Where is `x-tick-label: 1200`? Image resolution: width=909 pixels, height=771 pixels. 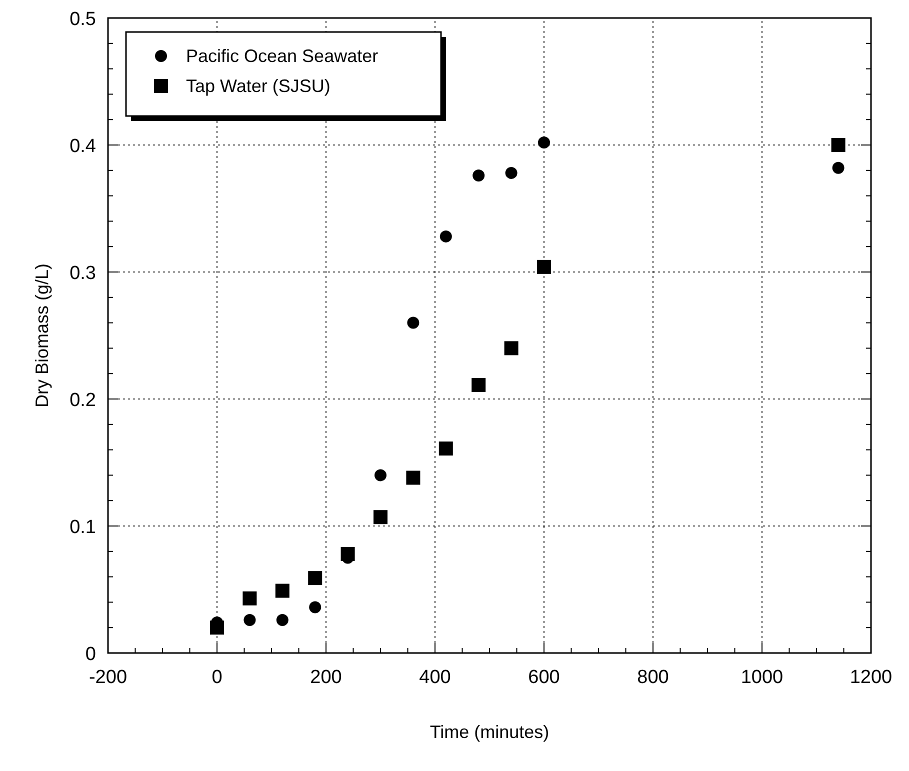 x-tick-label: 1200 is located at coordinates (871, 677).